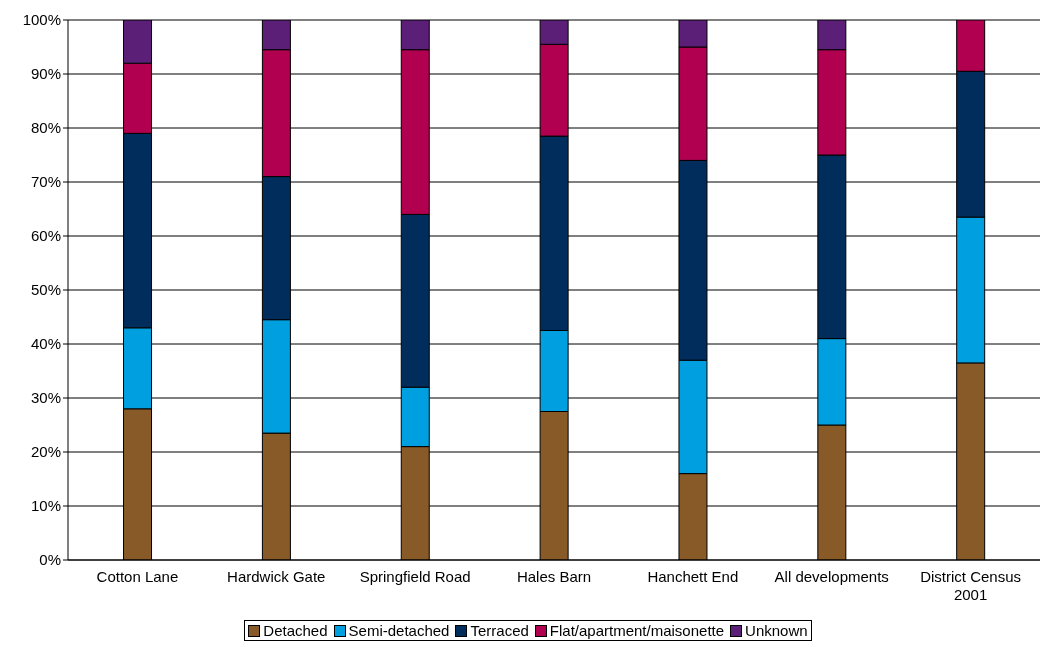 Image resolution: width=1056 pixels, height=653 pixels. I want to click on x-tick-label: Hales Barn, so click(554, 576).